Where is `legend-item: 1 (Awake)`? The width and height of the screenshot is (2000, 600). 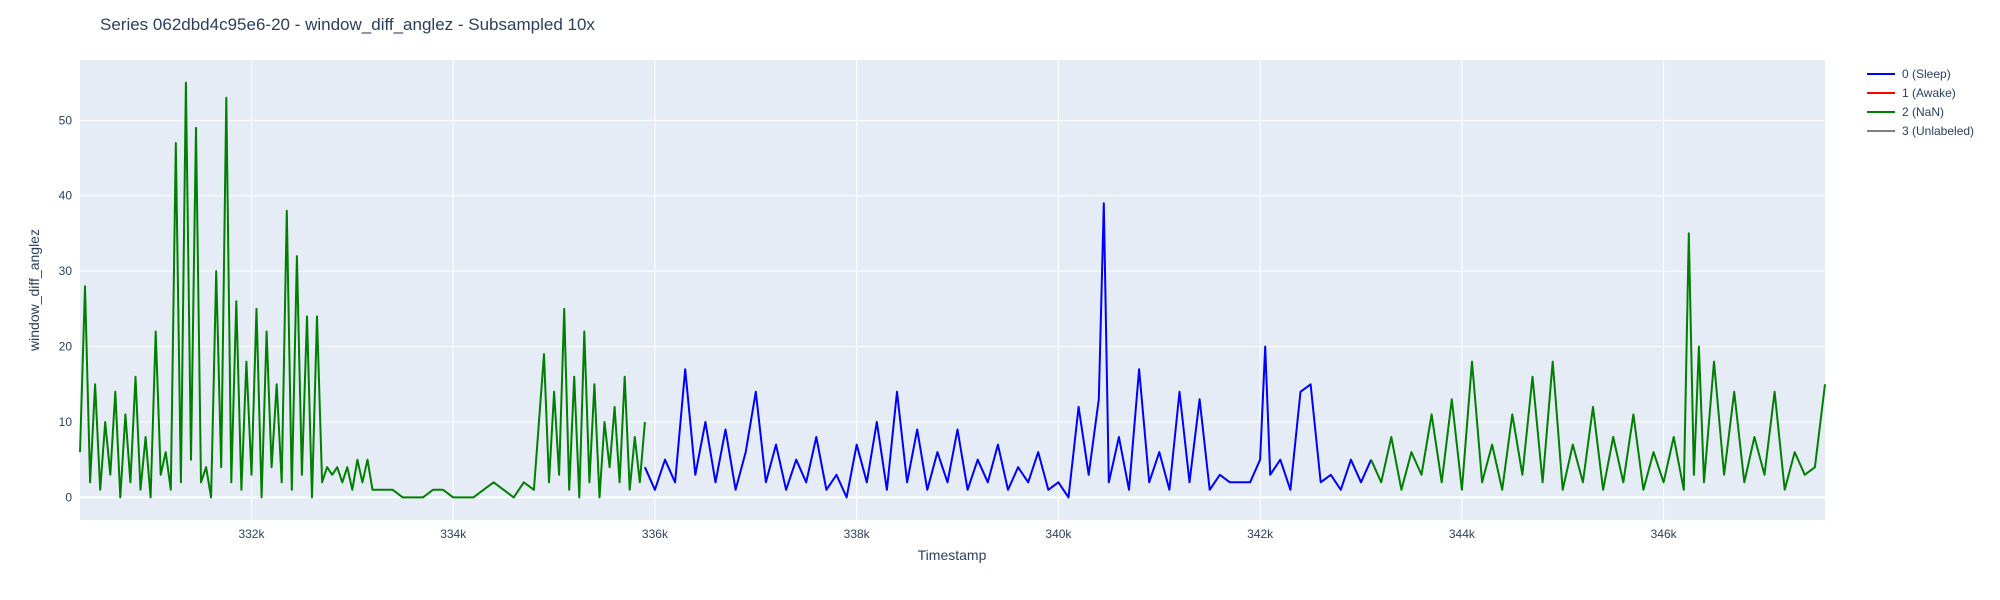 legend-item: 1 (Awake) is located at coordinates (1911, 93).